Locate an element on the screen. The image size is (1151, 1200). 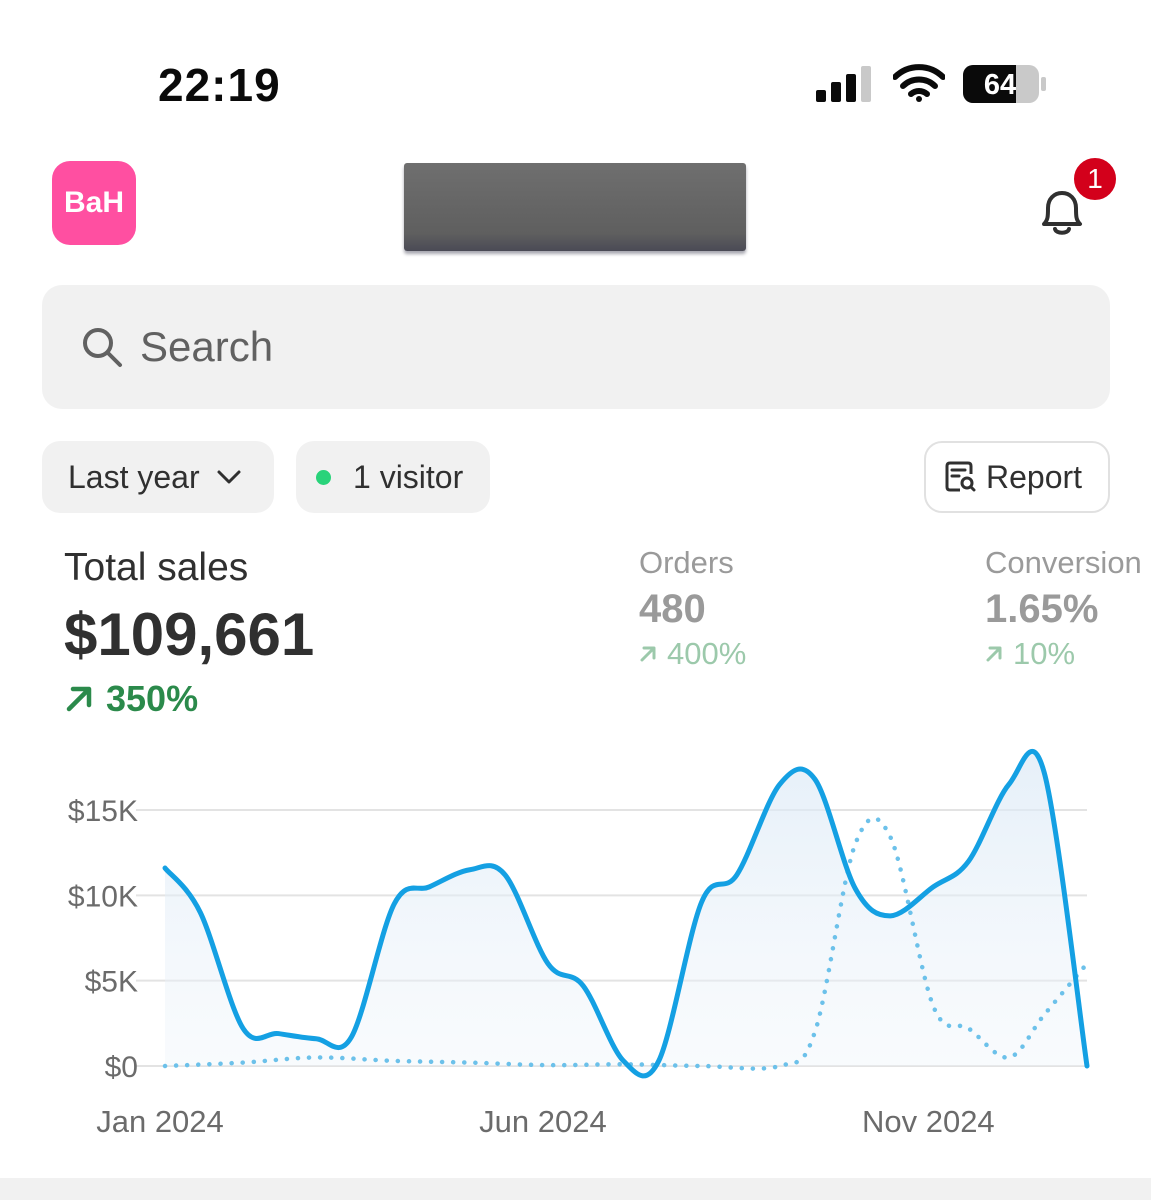
orders-title: Orders is located at coordinates (686, 562).